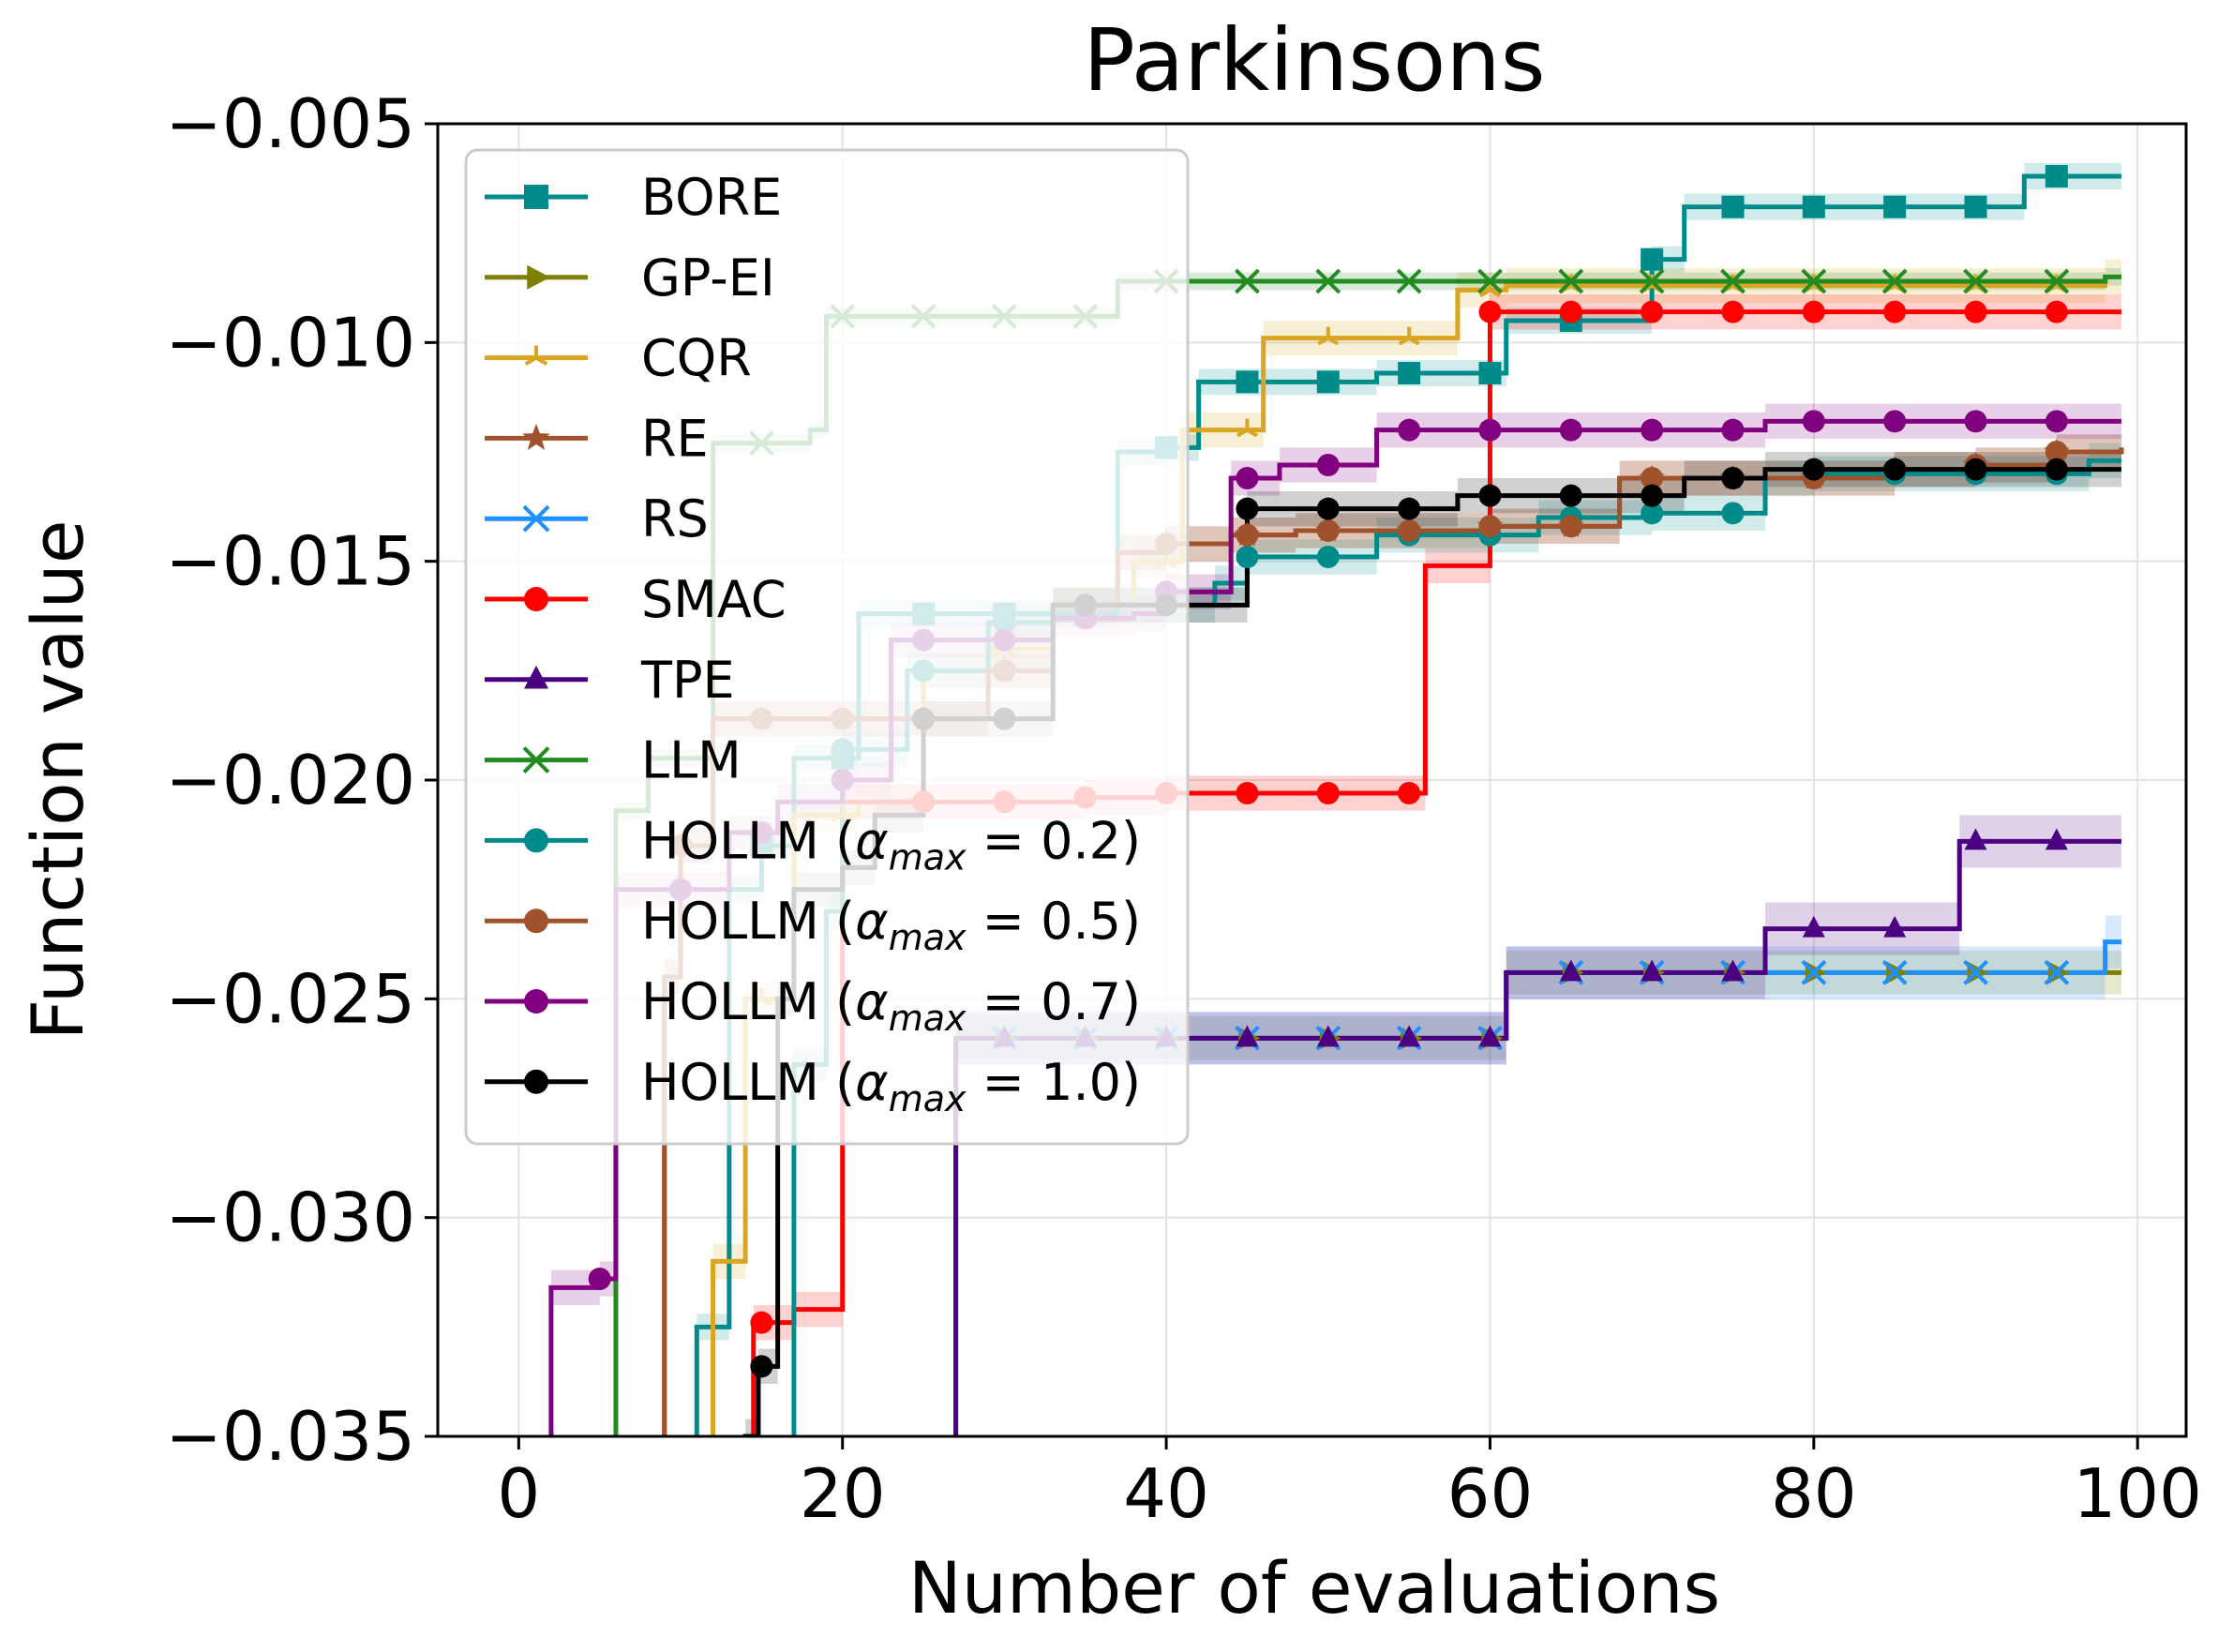  What do you see at coordinates (536, 437) in the screenshot?
I see `marker-star` at bounding box center [536, 437].